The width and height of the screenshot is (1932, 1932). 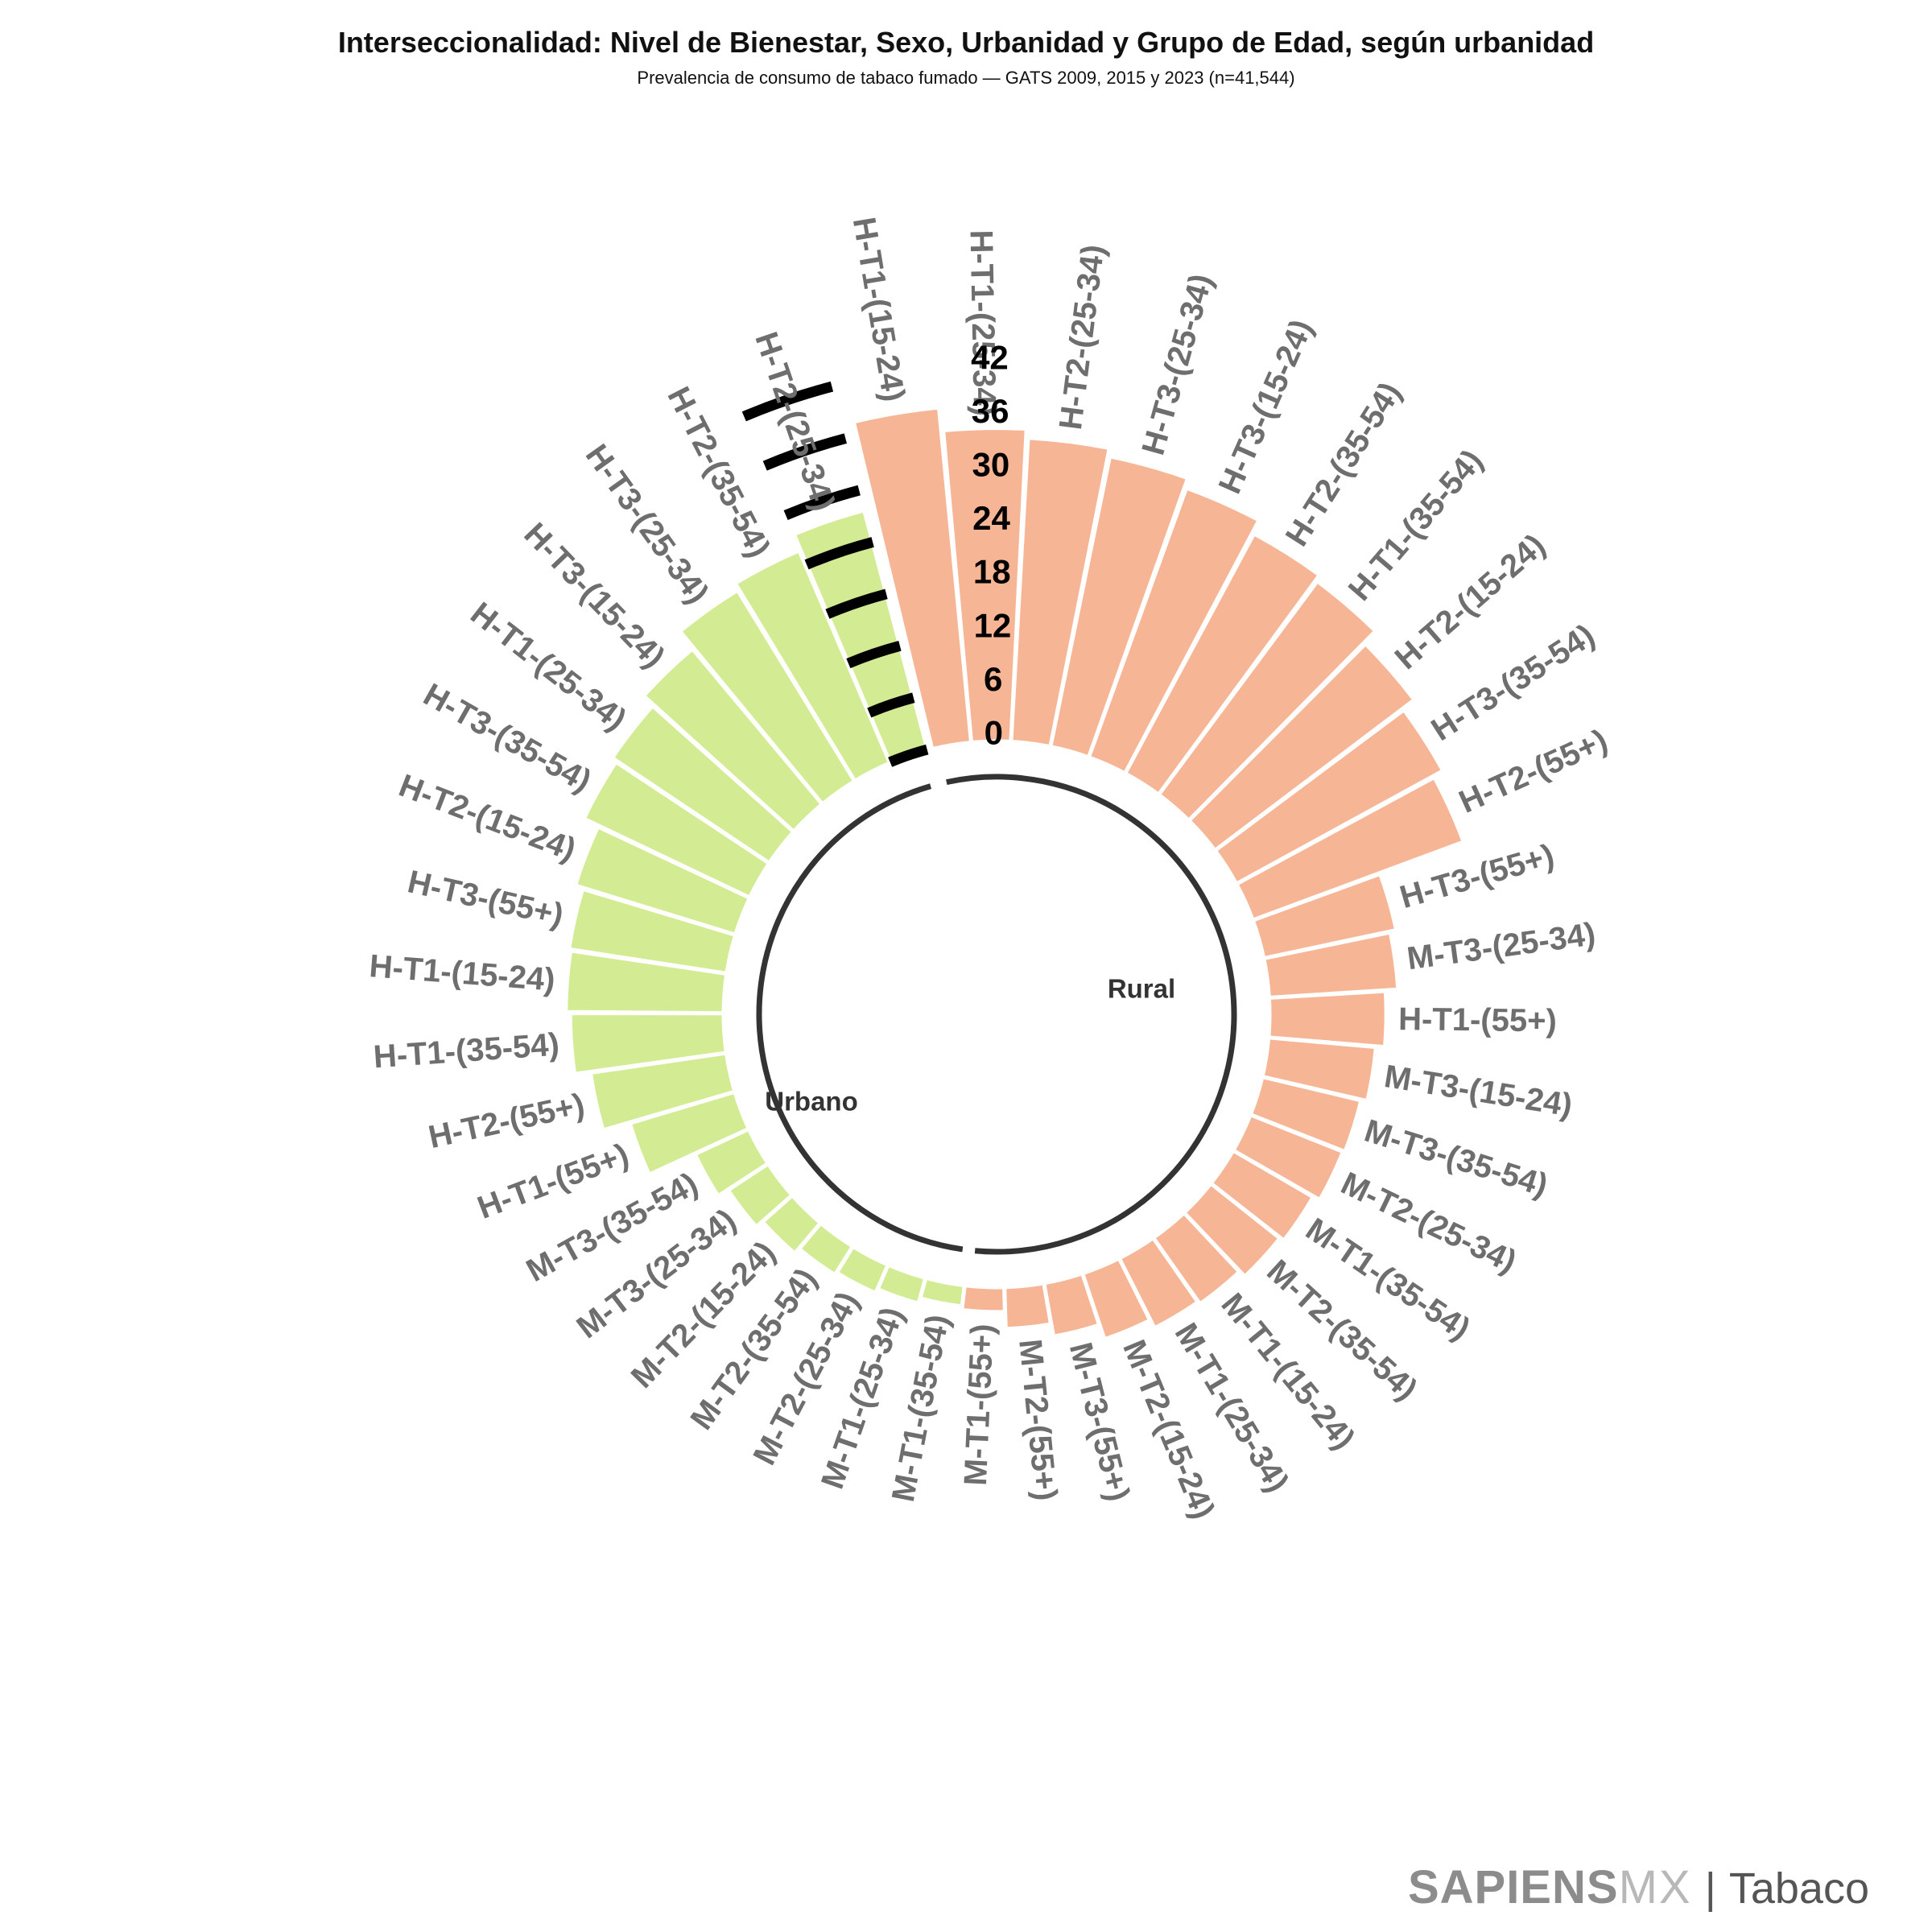 What do you see at coordinates (990, 357) in the screenshot?
I see `radial-tick-label: 42` at bounding box center [990, 357].